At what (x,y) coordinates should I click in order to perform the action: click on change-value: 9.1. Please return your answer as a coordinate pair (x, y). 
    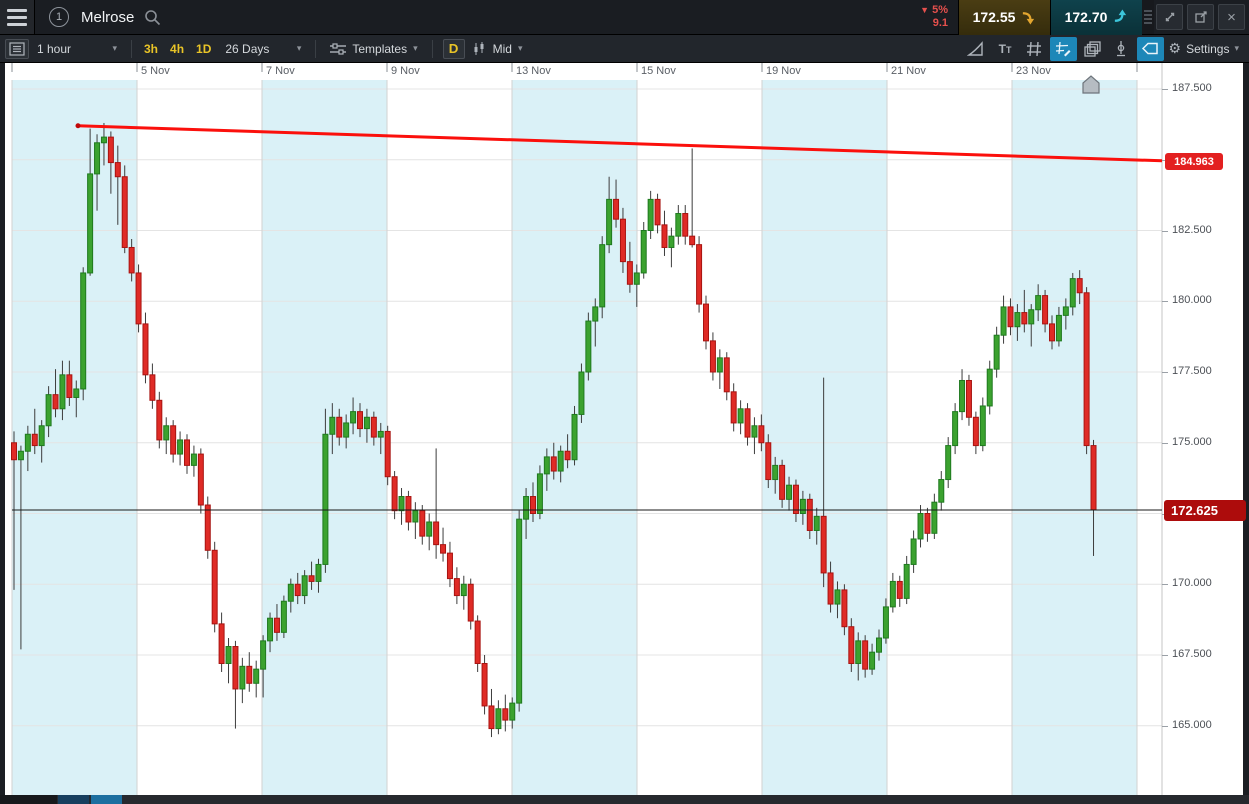
    Looking at the image, I should click on (940, 23).